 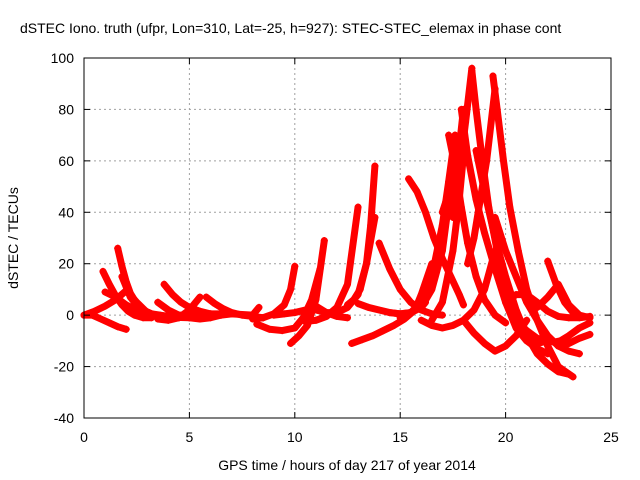 What do you see at coordinates (64, 367) in the screenshot?
I see `y-tick-label: -20` at bounding box center [64, 367].